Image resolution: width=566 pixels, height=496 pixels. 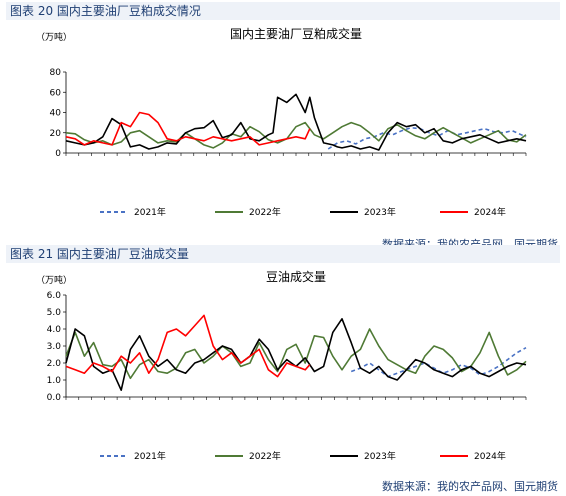 What do you see at coordinates (265, 456) in the screenshot?
I see `legend-label-1-1: 2022年` at bounding box center [265, 456].